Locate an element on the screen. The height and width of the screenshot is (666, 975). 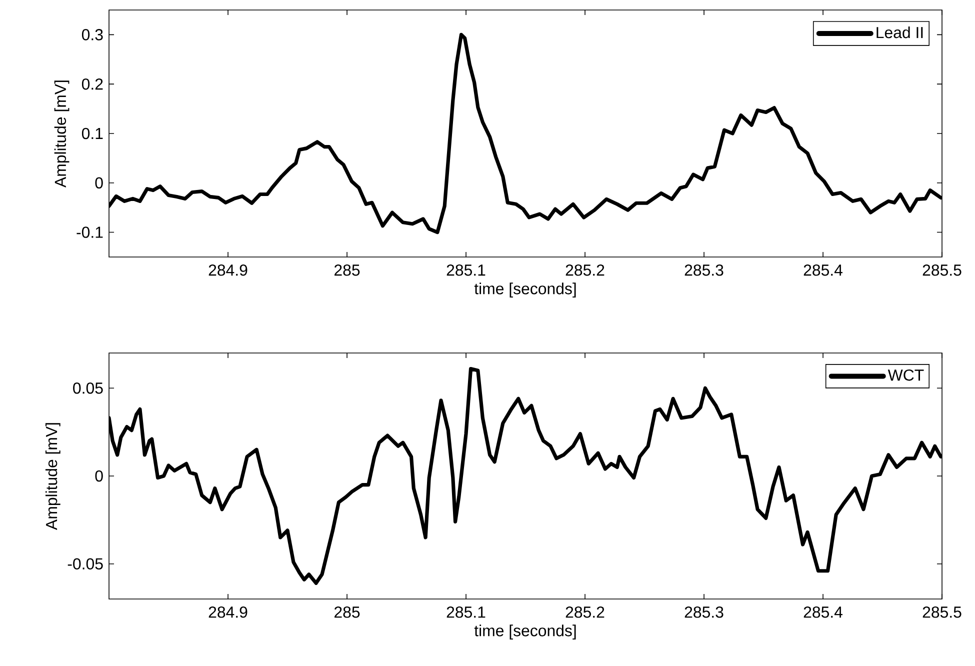
legend-label: Lead II is located at coordinates (899, 32).